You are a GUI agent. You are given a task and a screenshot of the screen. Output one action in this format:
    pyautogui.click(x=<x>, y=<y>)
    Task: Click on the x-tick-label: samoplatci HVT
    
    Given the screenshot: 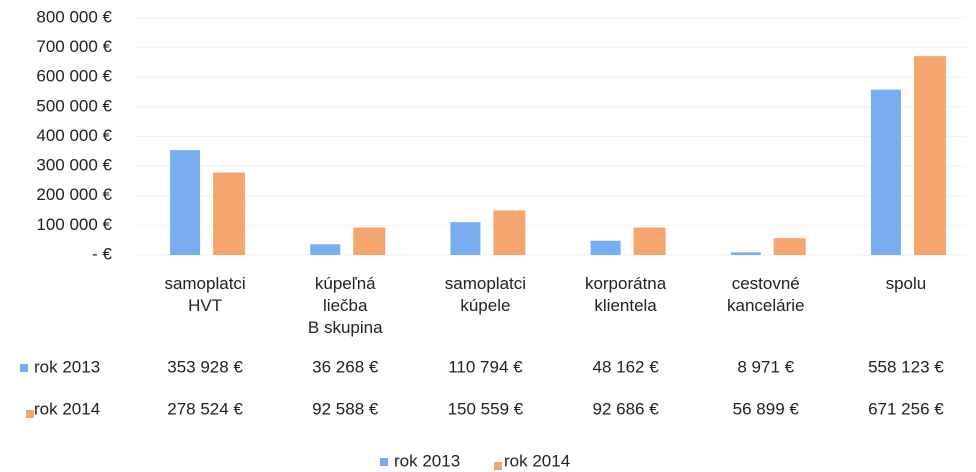 What is the action you would take?
    pyautogui.click(x=205, y=294)
    